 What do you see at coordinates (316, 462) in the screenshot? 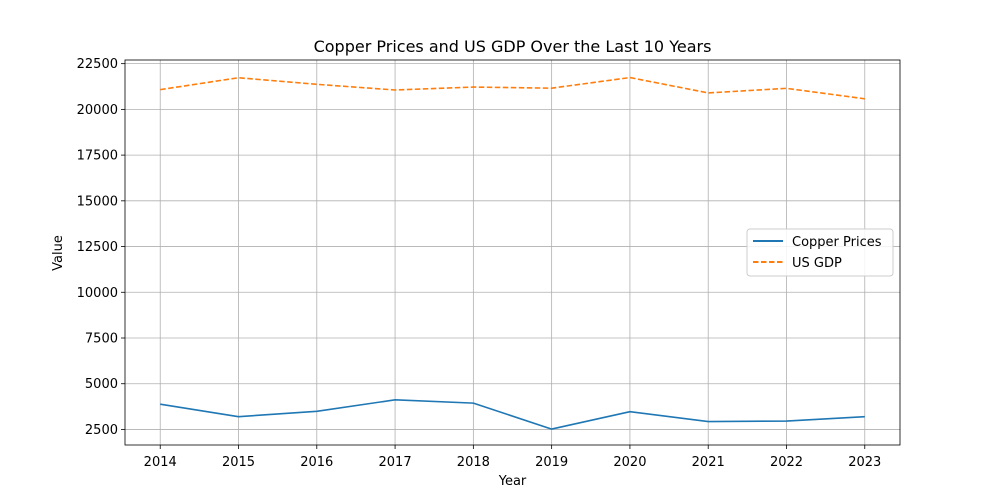
I see `x-tick-label: 2016` at bounding box center [316, 462].